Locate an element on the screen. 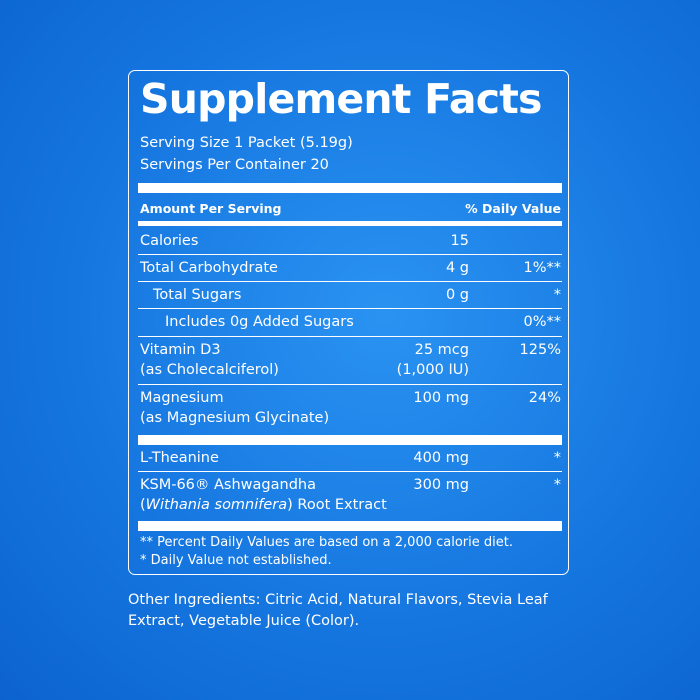  amount-per-serving-header: Amount Per Serving is located at coordinates (211, 208).